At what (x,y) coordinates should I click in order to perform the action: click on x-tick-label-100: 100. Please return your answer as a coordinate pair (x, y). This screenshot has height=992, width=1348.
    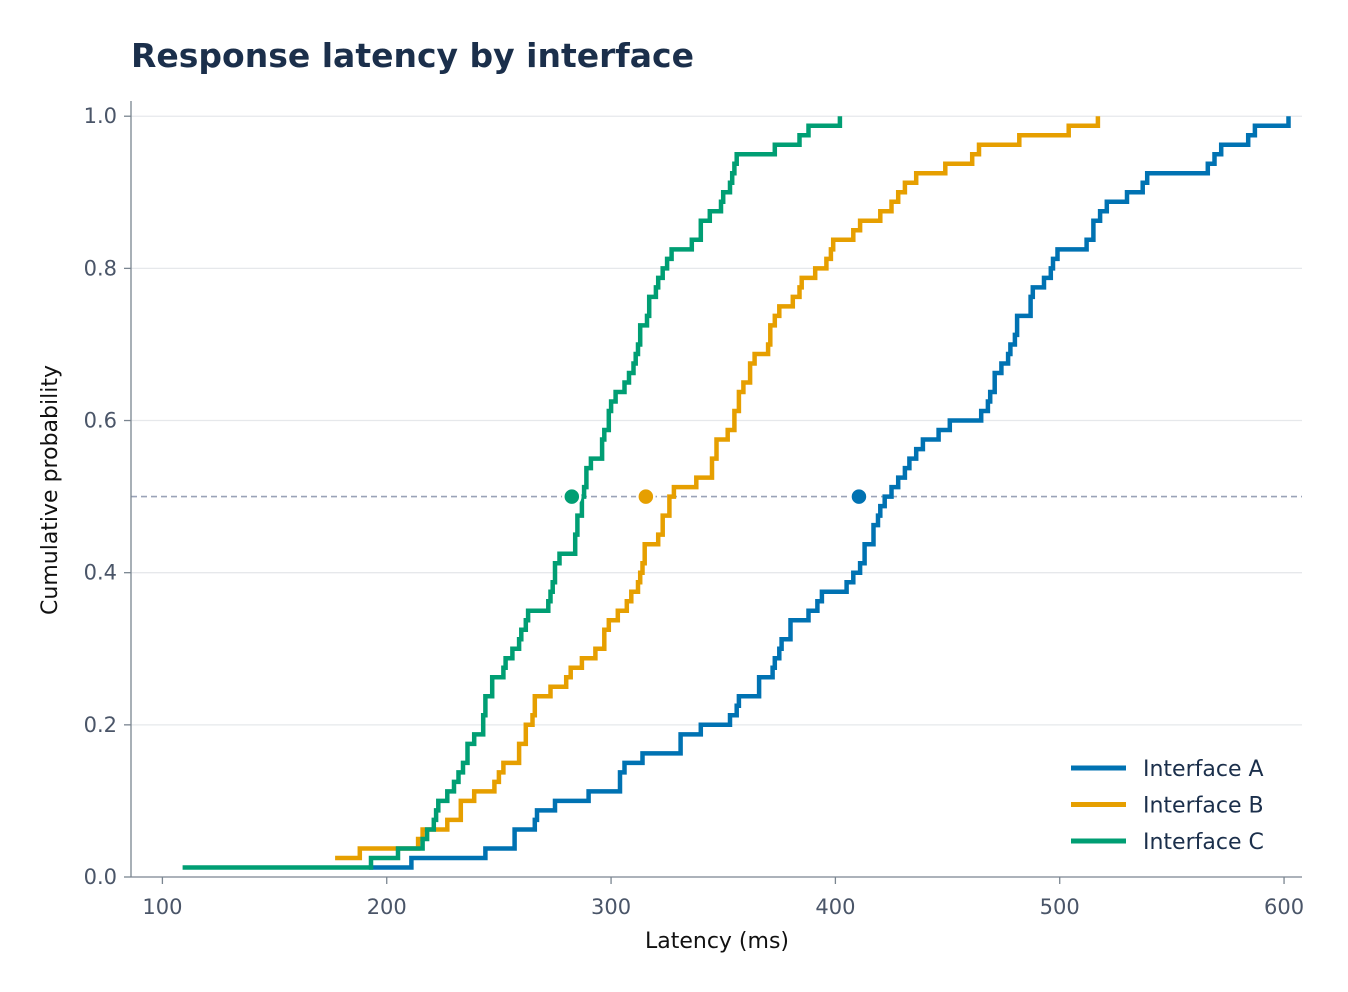
    Looking at the image, I should click on (162, 907).